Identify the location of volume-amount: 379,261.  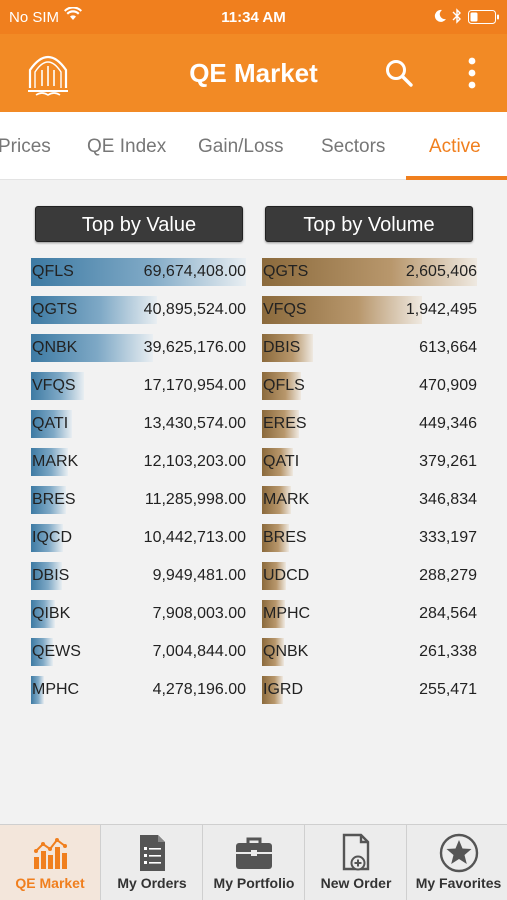
(448, 461).